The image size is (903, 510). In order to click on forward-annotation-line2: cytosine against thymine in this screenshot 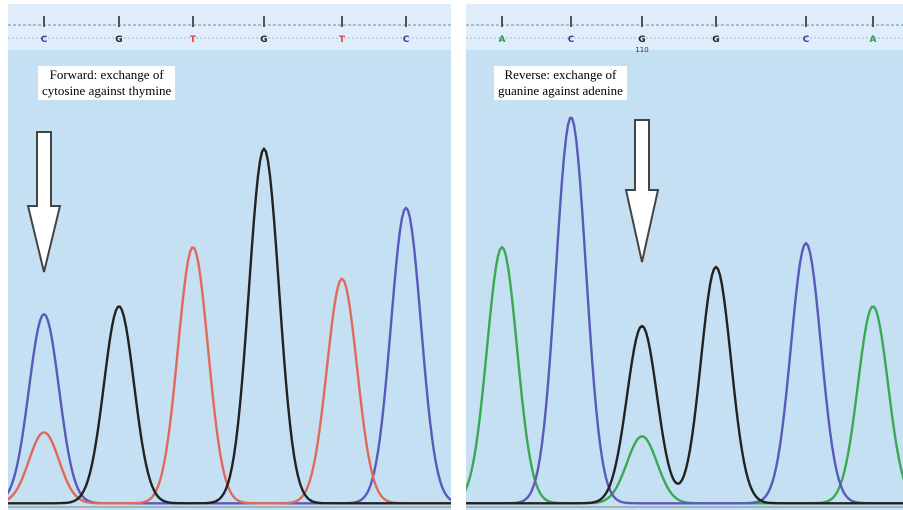, I will do `click(107, 90)`.